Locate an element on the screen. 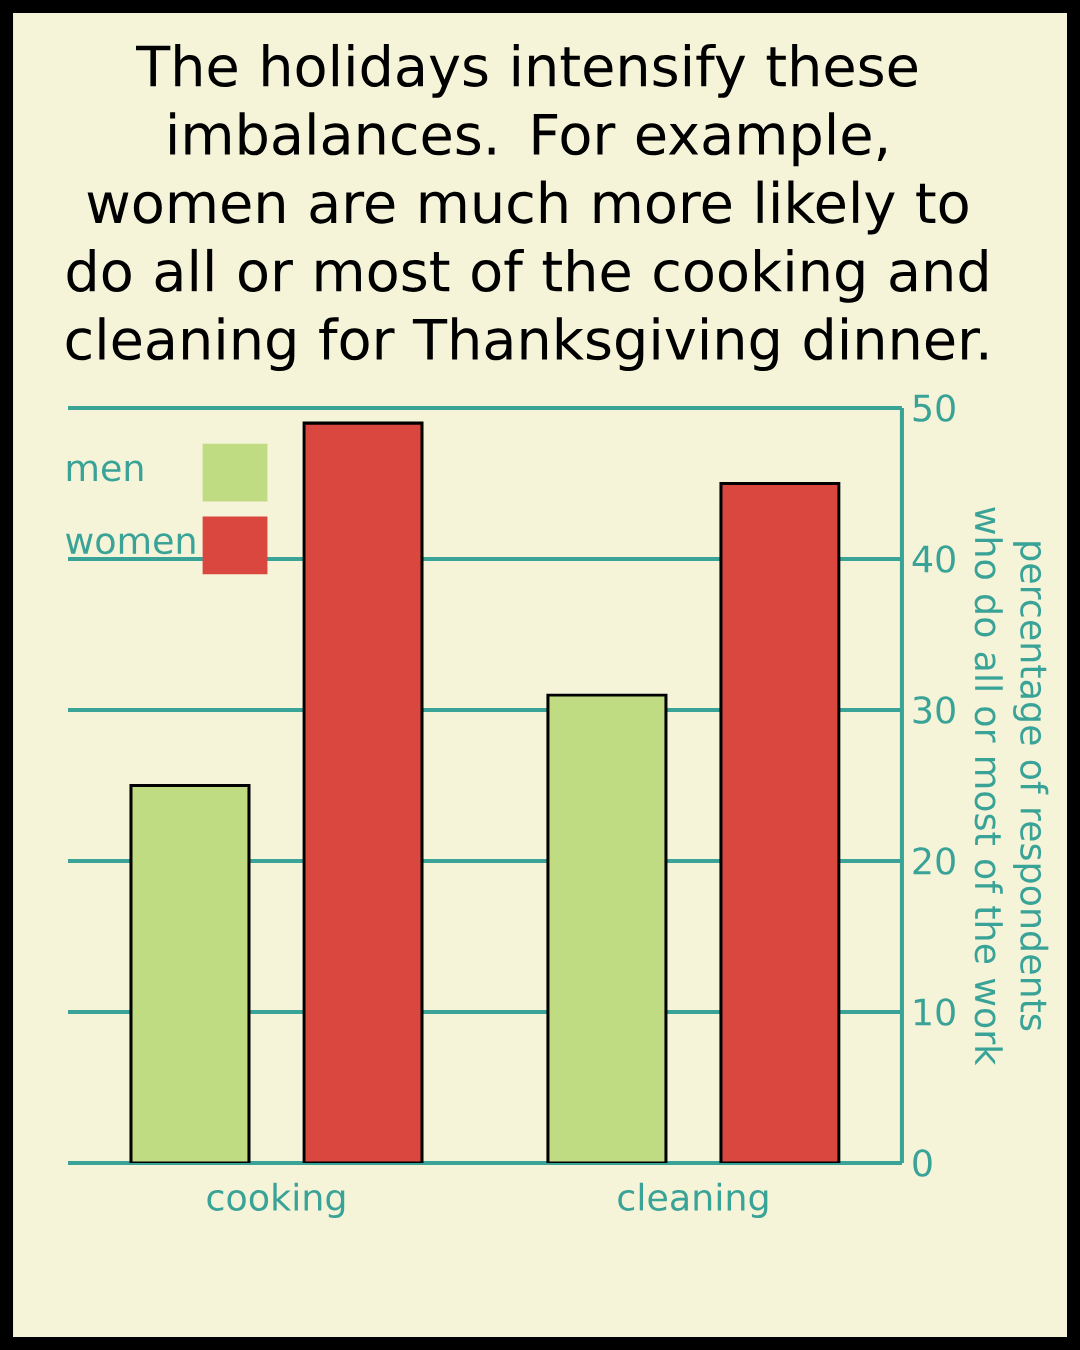 This screenshot has height=1350, width=1080. y-tick-label: 10 is located at coordinates (934, 1012).